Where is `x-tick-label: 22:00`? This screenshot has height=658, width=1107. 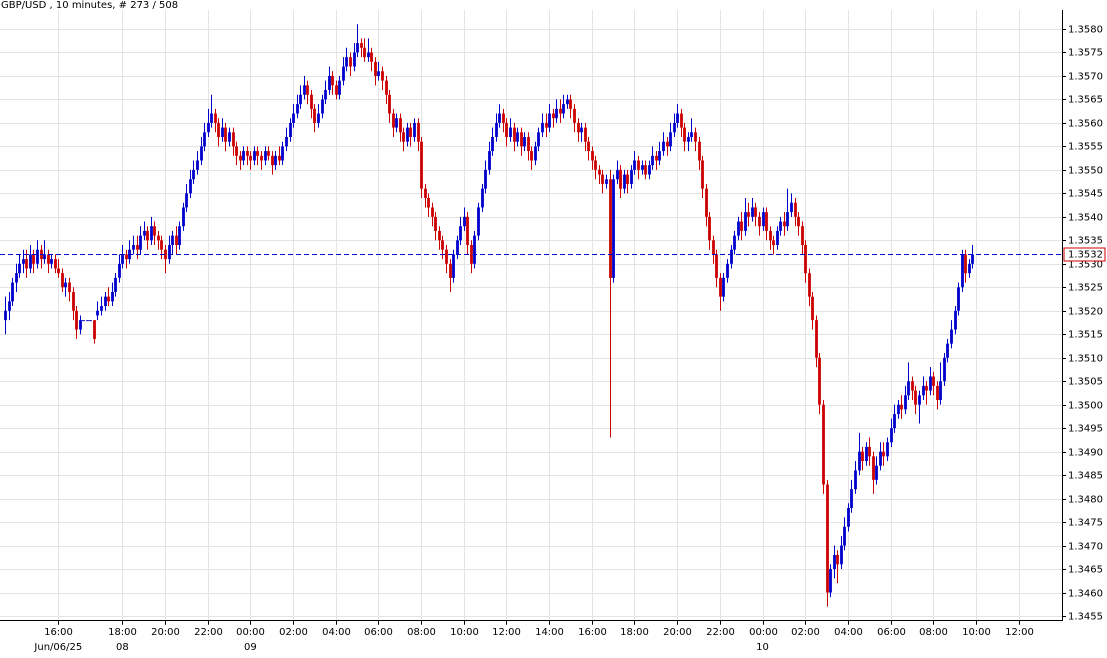 x-tick-label: 22:00 is located at coordinates (720, 632).